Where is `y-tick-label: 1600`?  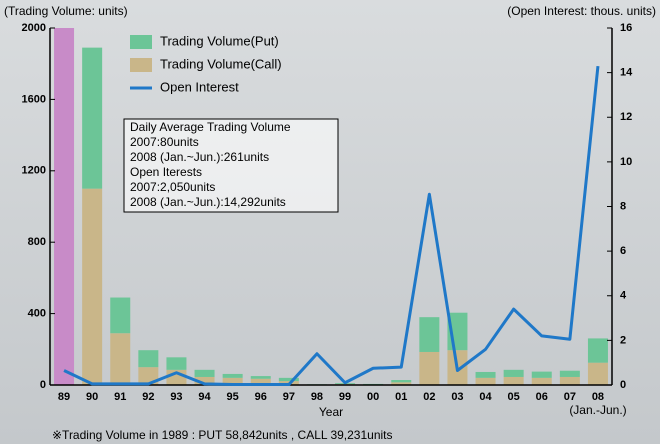 y-tick-label: 1600 is located at coordinates (34, 99).